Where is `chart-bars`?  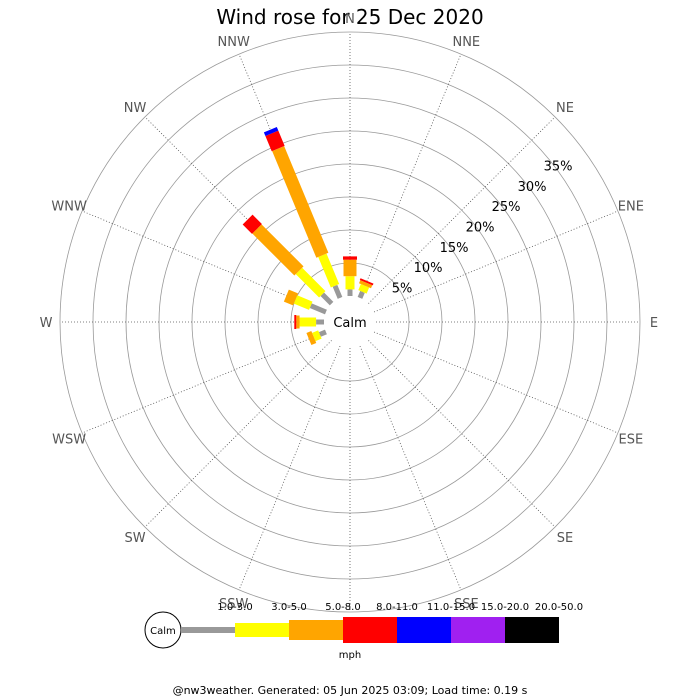
chart-bars is located at coordinates (308, 236).